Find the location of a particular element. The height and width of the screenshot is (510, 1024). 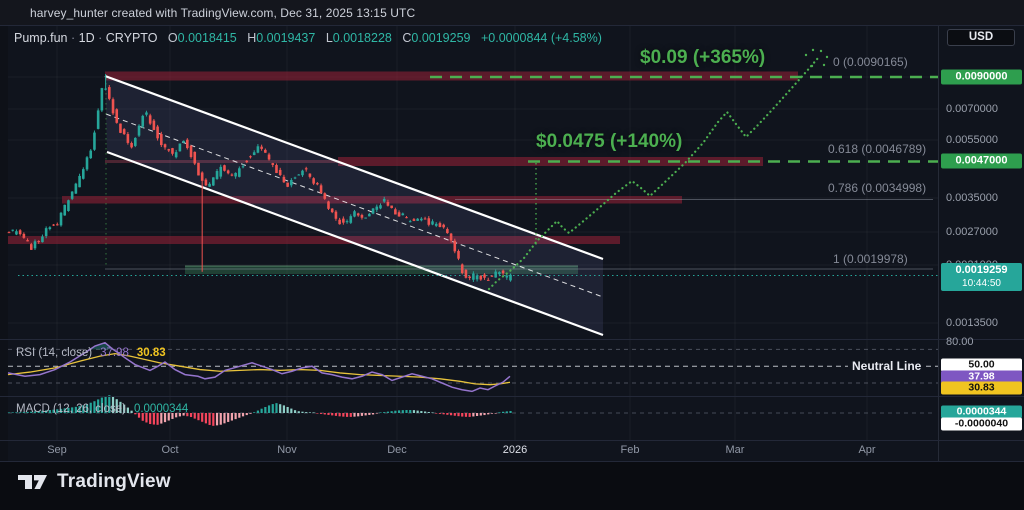

current-price-badge: 0.0019259 10:44:50 is located at coordinates (981, 277).